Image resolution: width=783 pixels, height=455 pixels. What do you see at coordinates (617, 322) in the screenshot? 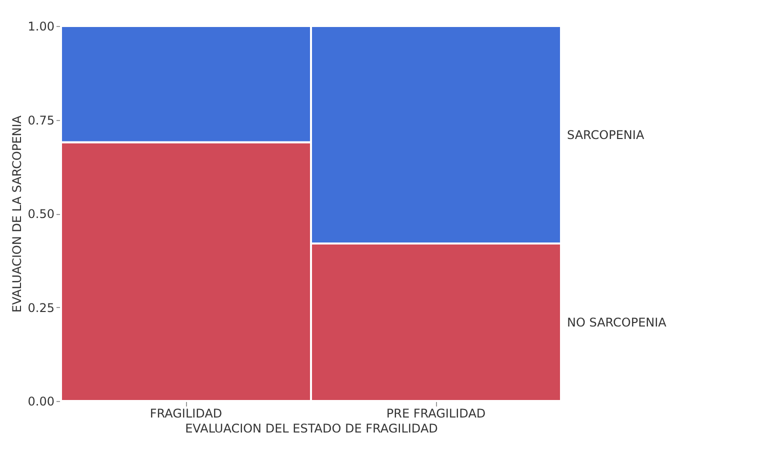
I see `series-label: NO SARCOPENIA` at bounding box center [617, 322].